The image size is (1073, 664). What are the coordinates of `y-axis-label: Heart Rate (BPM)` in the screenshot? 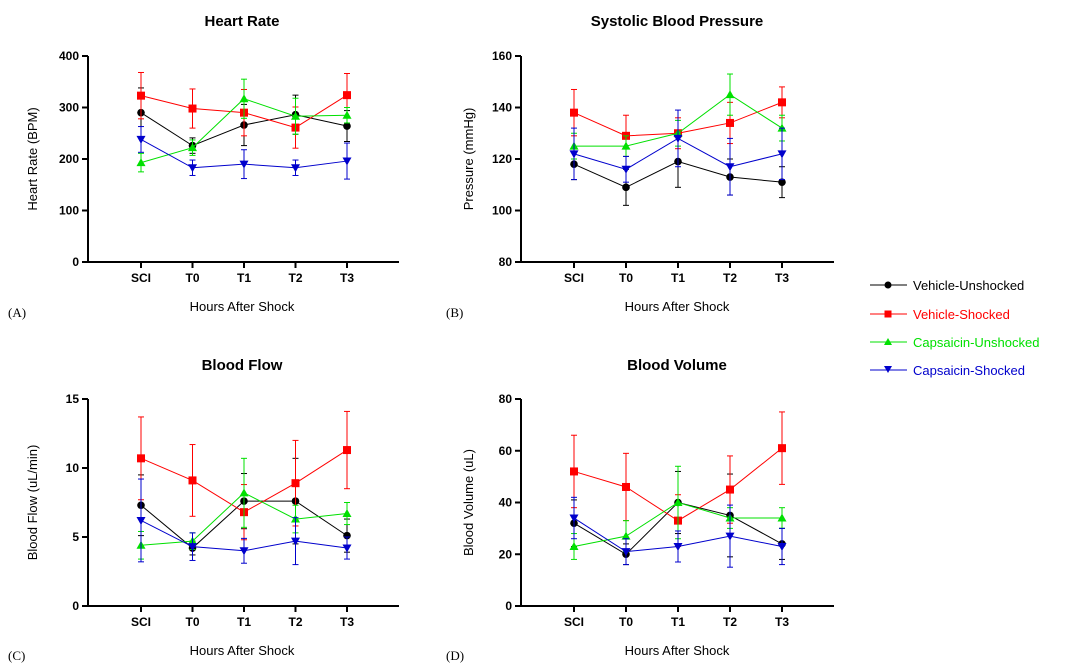 It's located at (32, 158).